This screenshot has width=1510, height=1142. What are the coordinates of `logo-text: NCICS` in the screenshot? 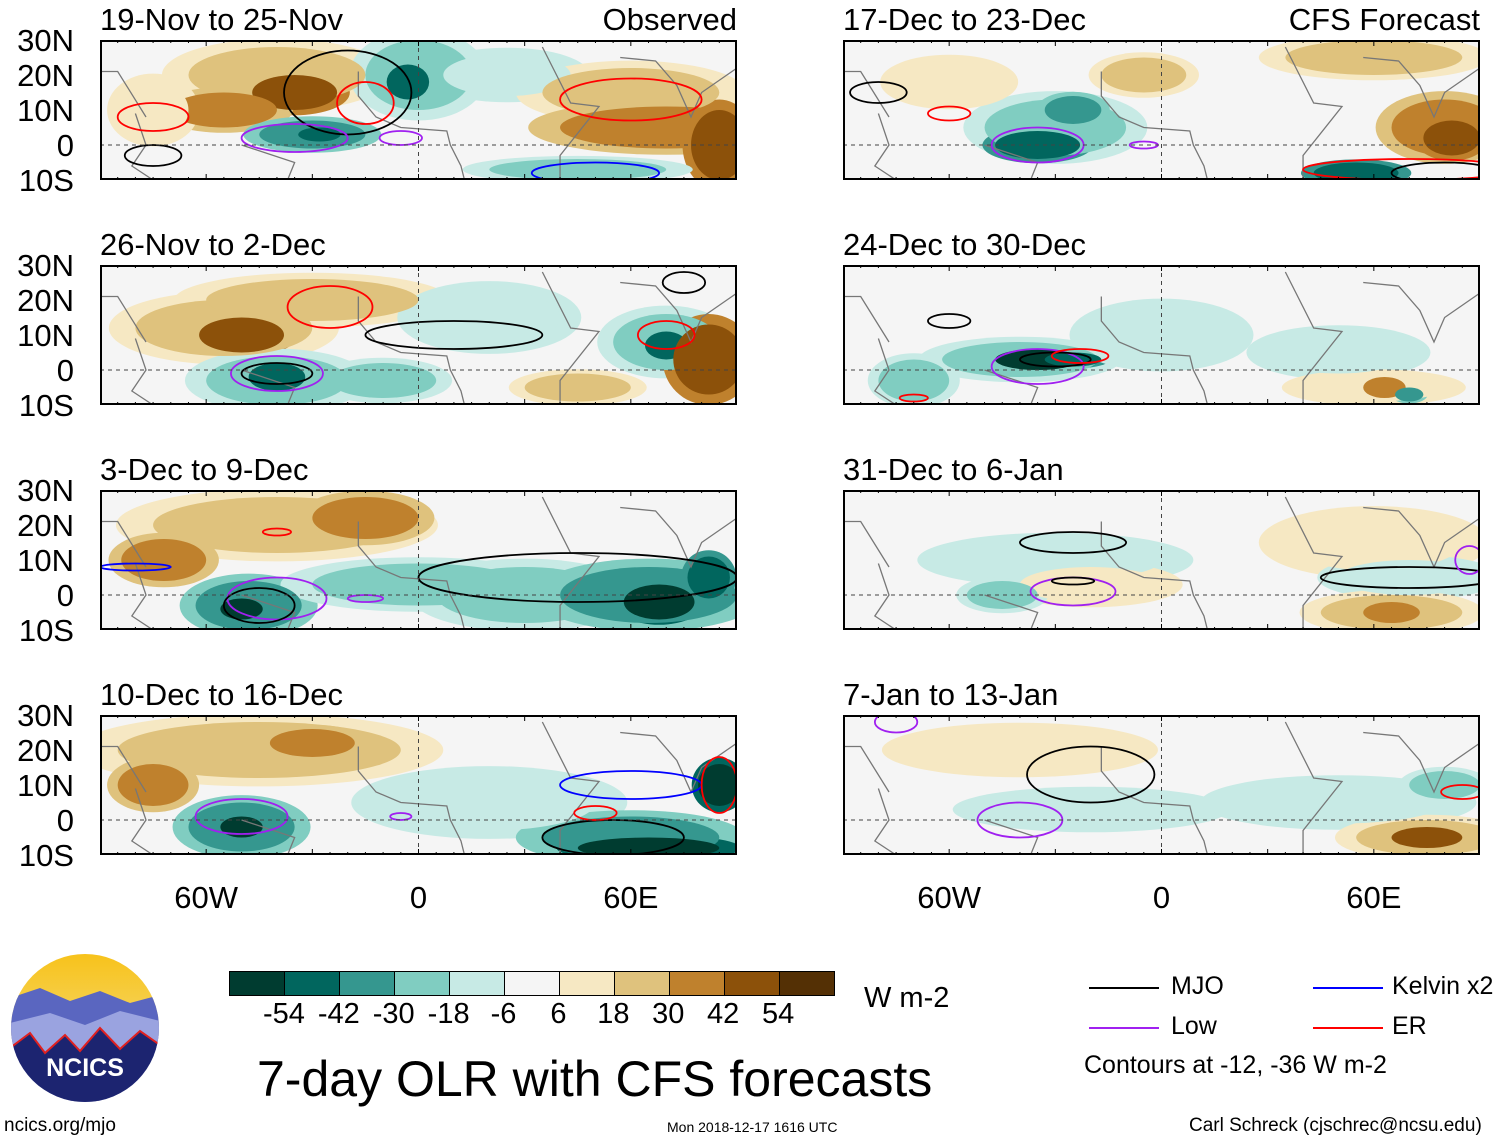 It's located at (85, 1068).